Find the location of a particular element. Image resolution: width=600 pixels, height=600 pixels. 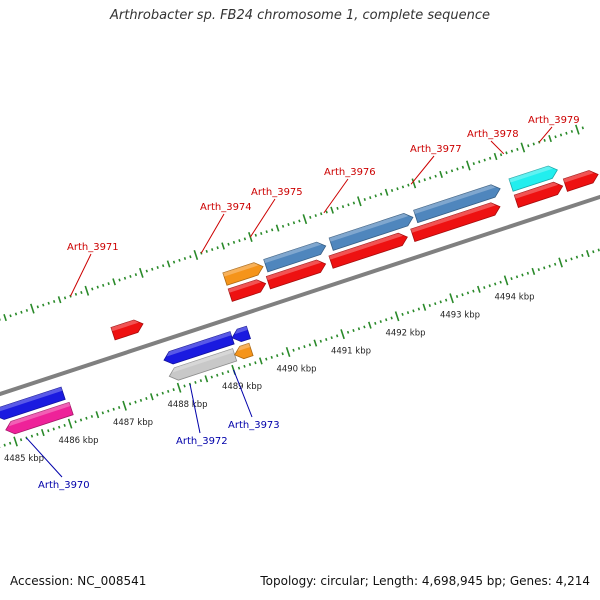

gene-label: Arth_3975 is located at coordinates (277, 192).